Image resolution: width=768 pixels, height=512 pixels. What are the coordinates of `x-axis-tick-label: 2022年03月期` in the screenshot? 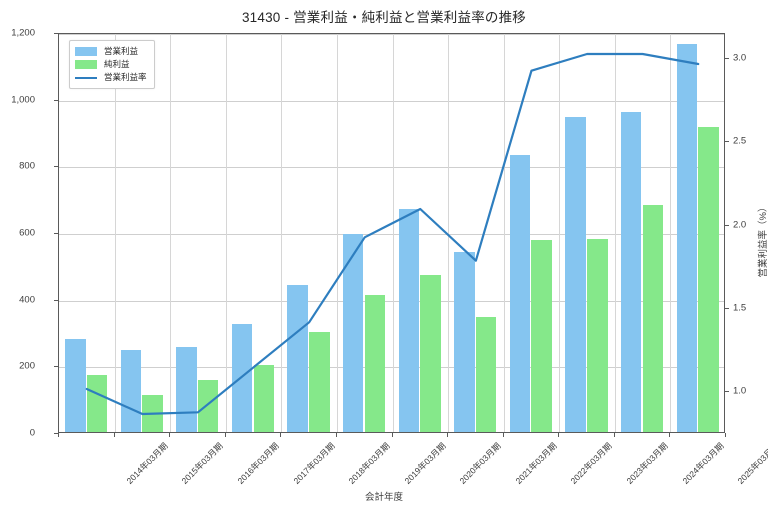 It's located at (591, 463).